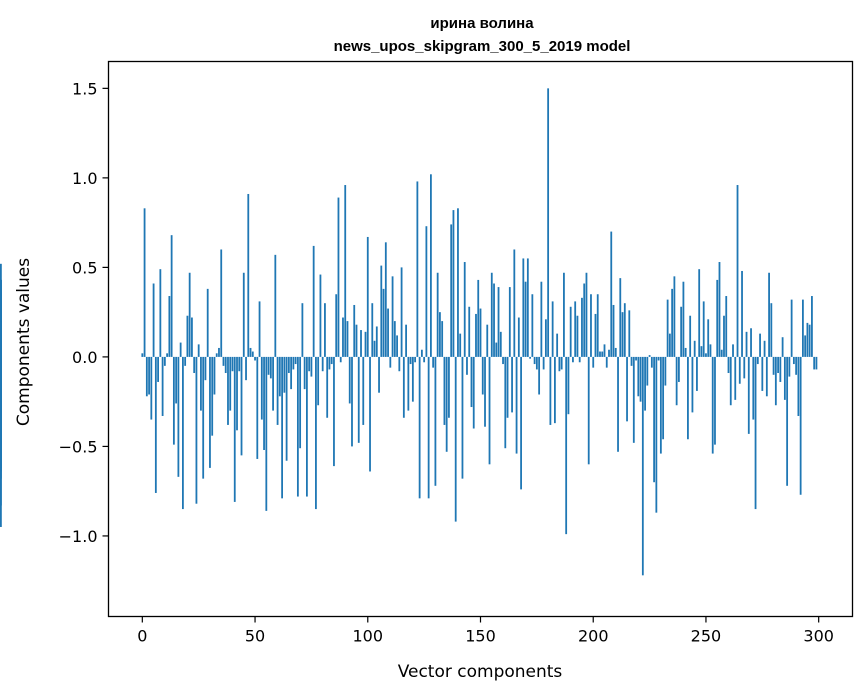 The image size is (867, 696). What do you see at coordinates (593, 636) in the screenshot?
I see `x-tick-label: 200` at bounding box center [593, 636].